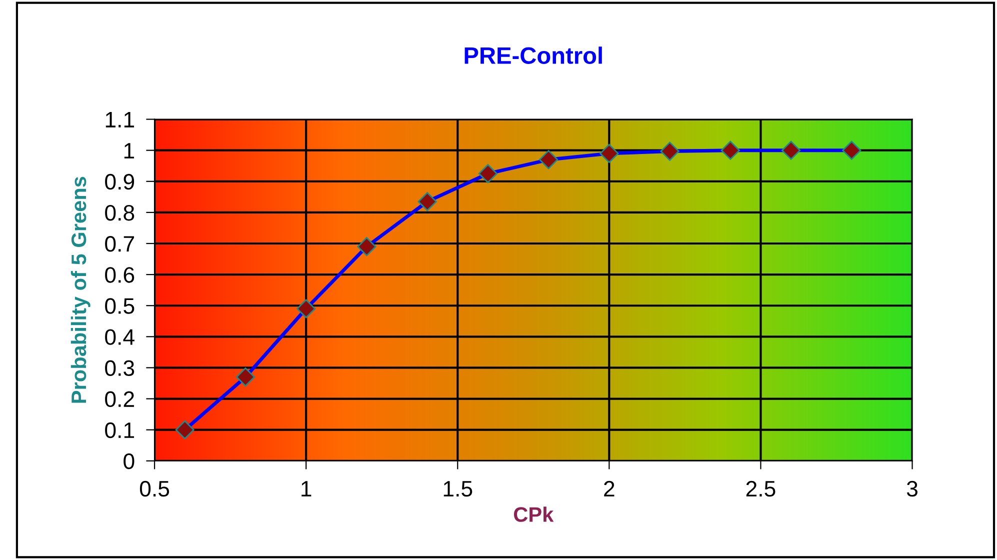  What do you see at coordinates (119, 306) in the screenshot?
I see `y-tick-label: 0.5` at bounding box center [119, 306].